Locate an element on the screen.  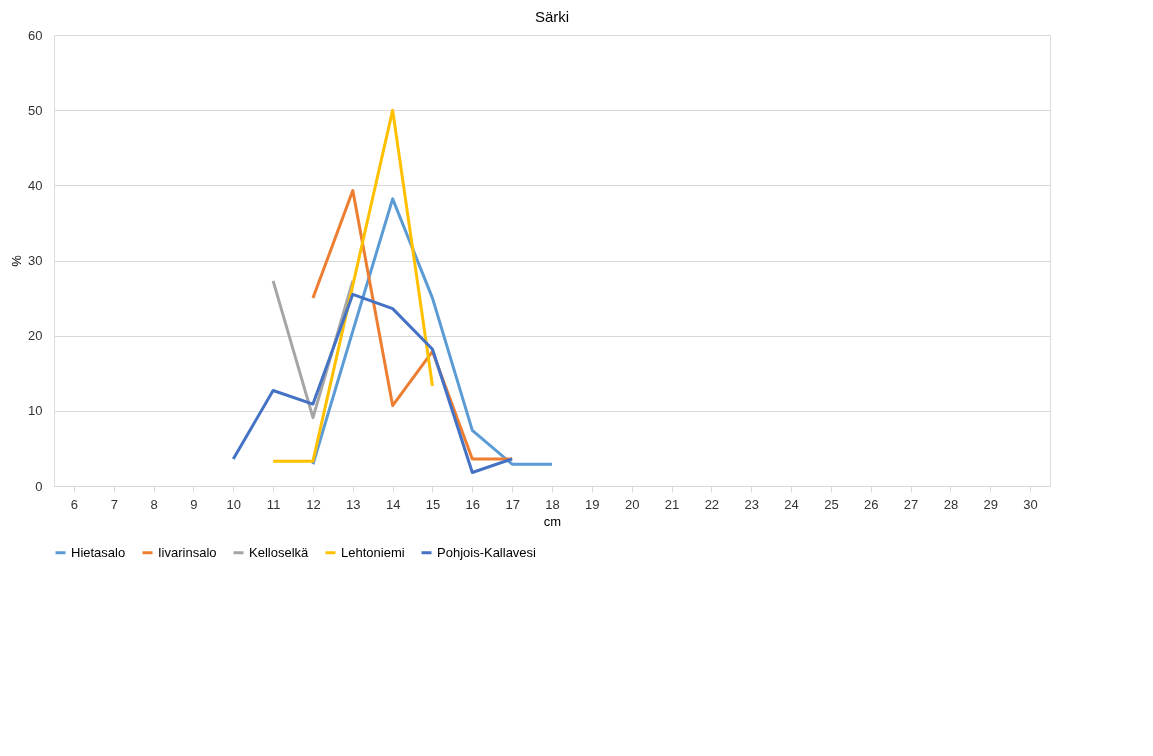
x-tick-label: 7 is located at coordinates (114, 504).